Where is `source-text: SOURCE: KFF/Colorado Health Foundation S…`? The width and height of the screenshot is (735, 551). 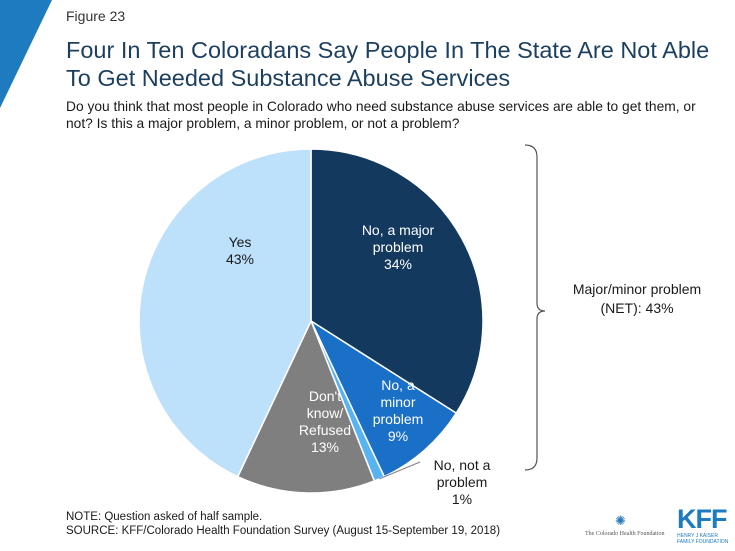
source-text: SOURCE: KFF/Colorado Health Foundation S… is located at coordinates (283, 531).